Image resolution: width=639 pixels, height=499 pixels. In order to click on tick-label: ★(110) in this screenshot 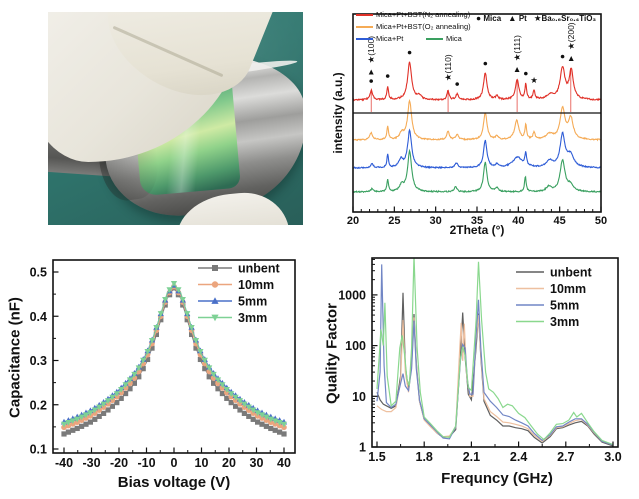, I will do `click(448, 67)`.